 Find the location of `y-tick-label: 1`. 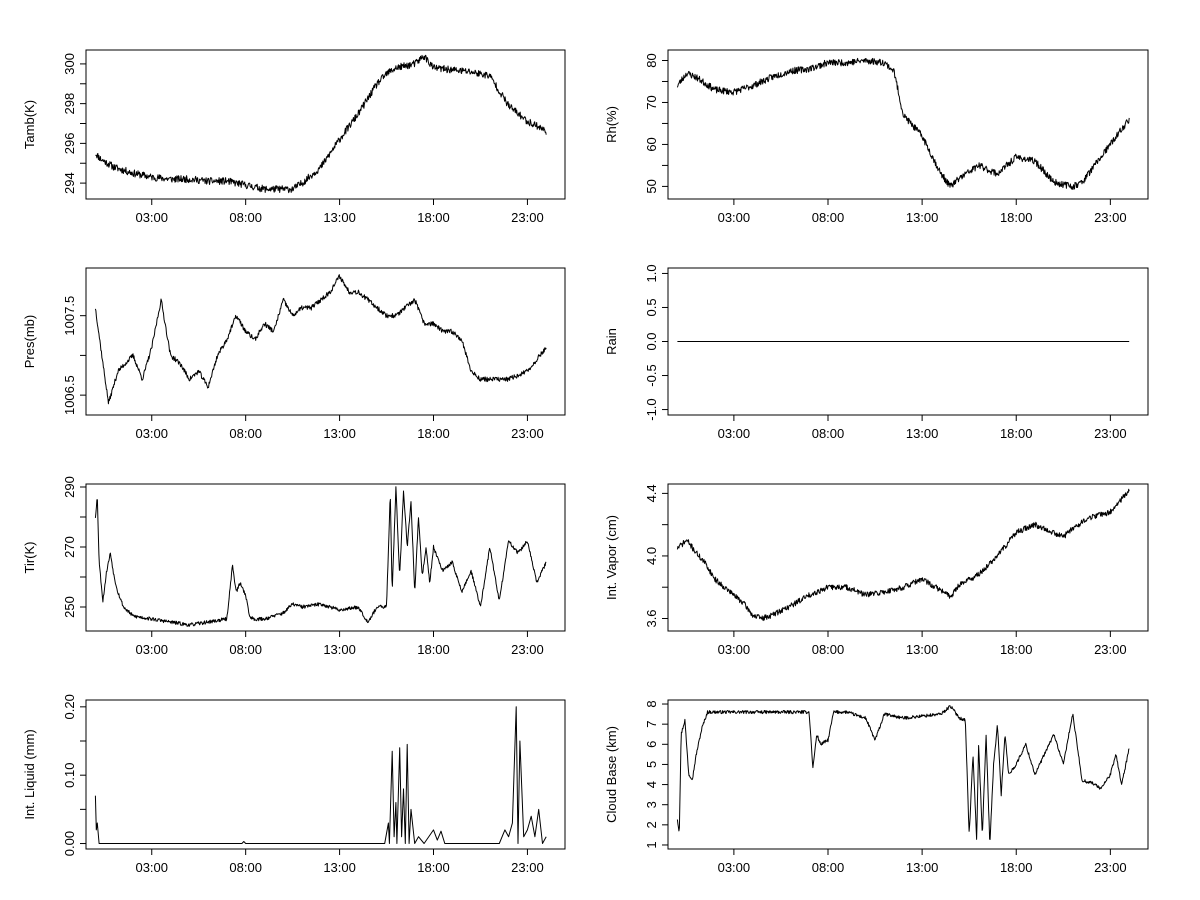

y-tick-label: 1 is located at coordinates (651, 844).